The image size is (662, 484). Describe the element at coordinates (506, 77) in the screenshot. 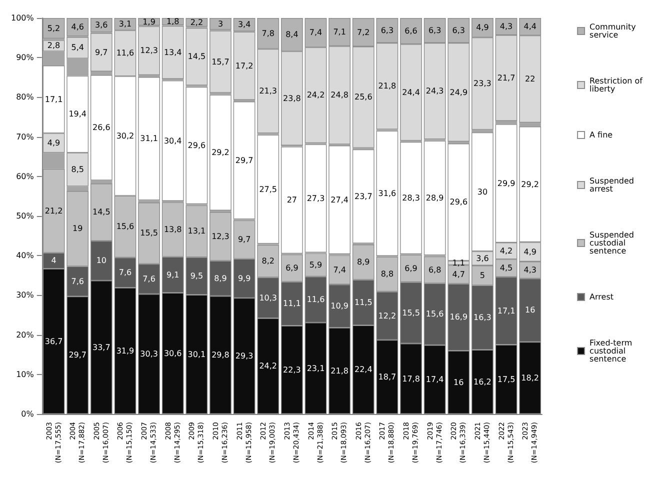

I see `data-label: 21,7` at that location.